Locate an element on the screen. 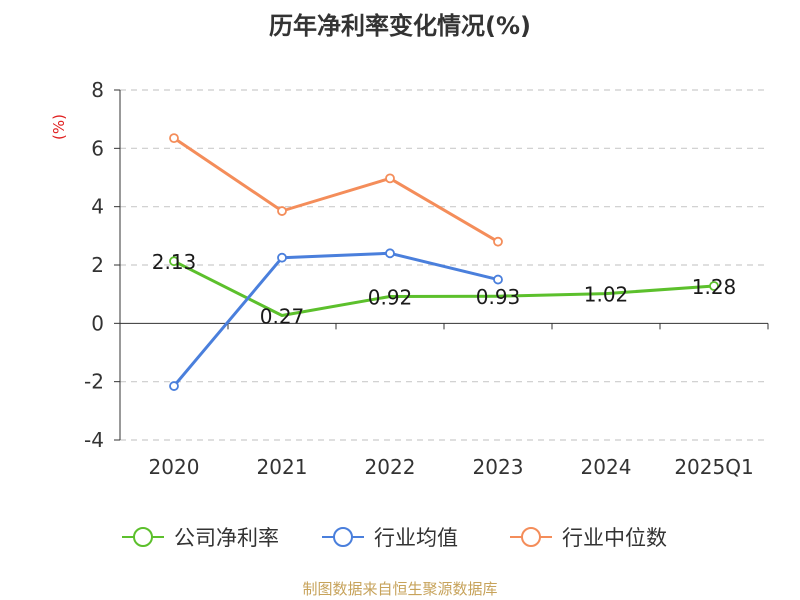 The image size is (800, 600). data-label: 1.02 is located at coordinates (606, 295).